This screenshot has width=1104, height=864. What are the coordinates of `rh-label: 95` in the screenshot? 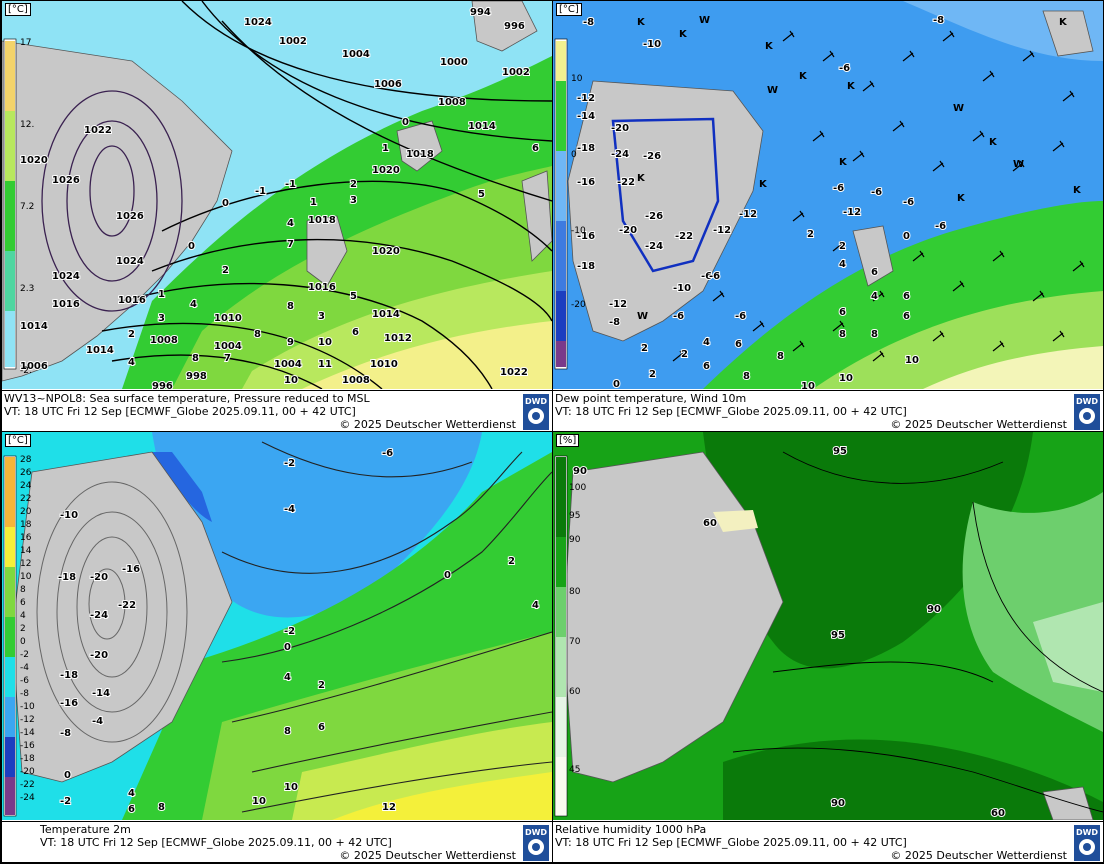 It's located at (838, 635).